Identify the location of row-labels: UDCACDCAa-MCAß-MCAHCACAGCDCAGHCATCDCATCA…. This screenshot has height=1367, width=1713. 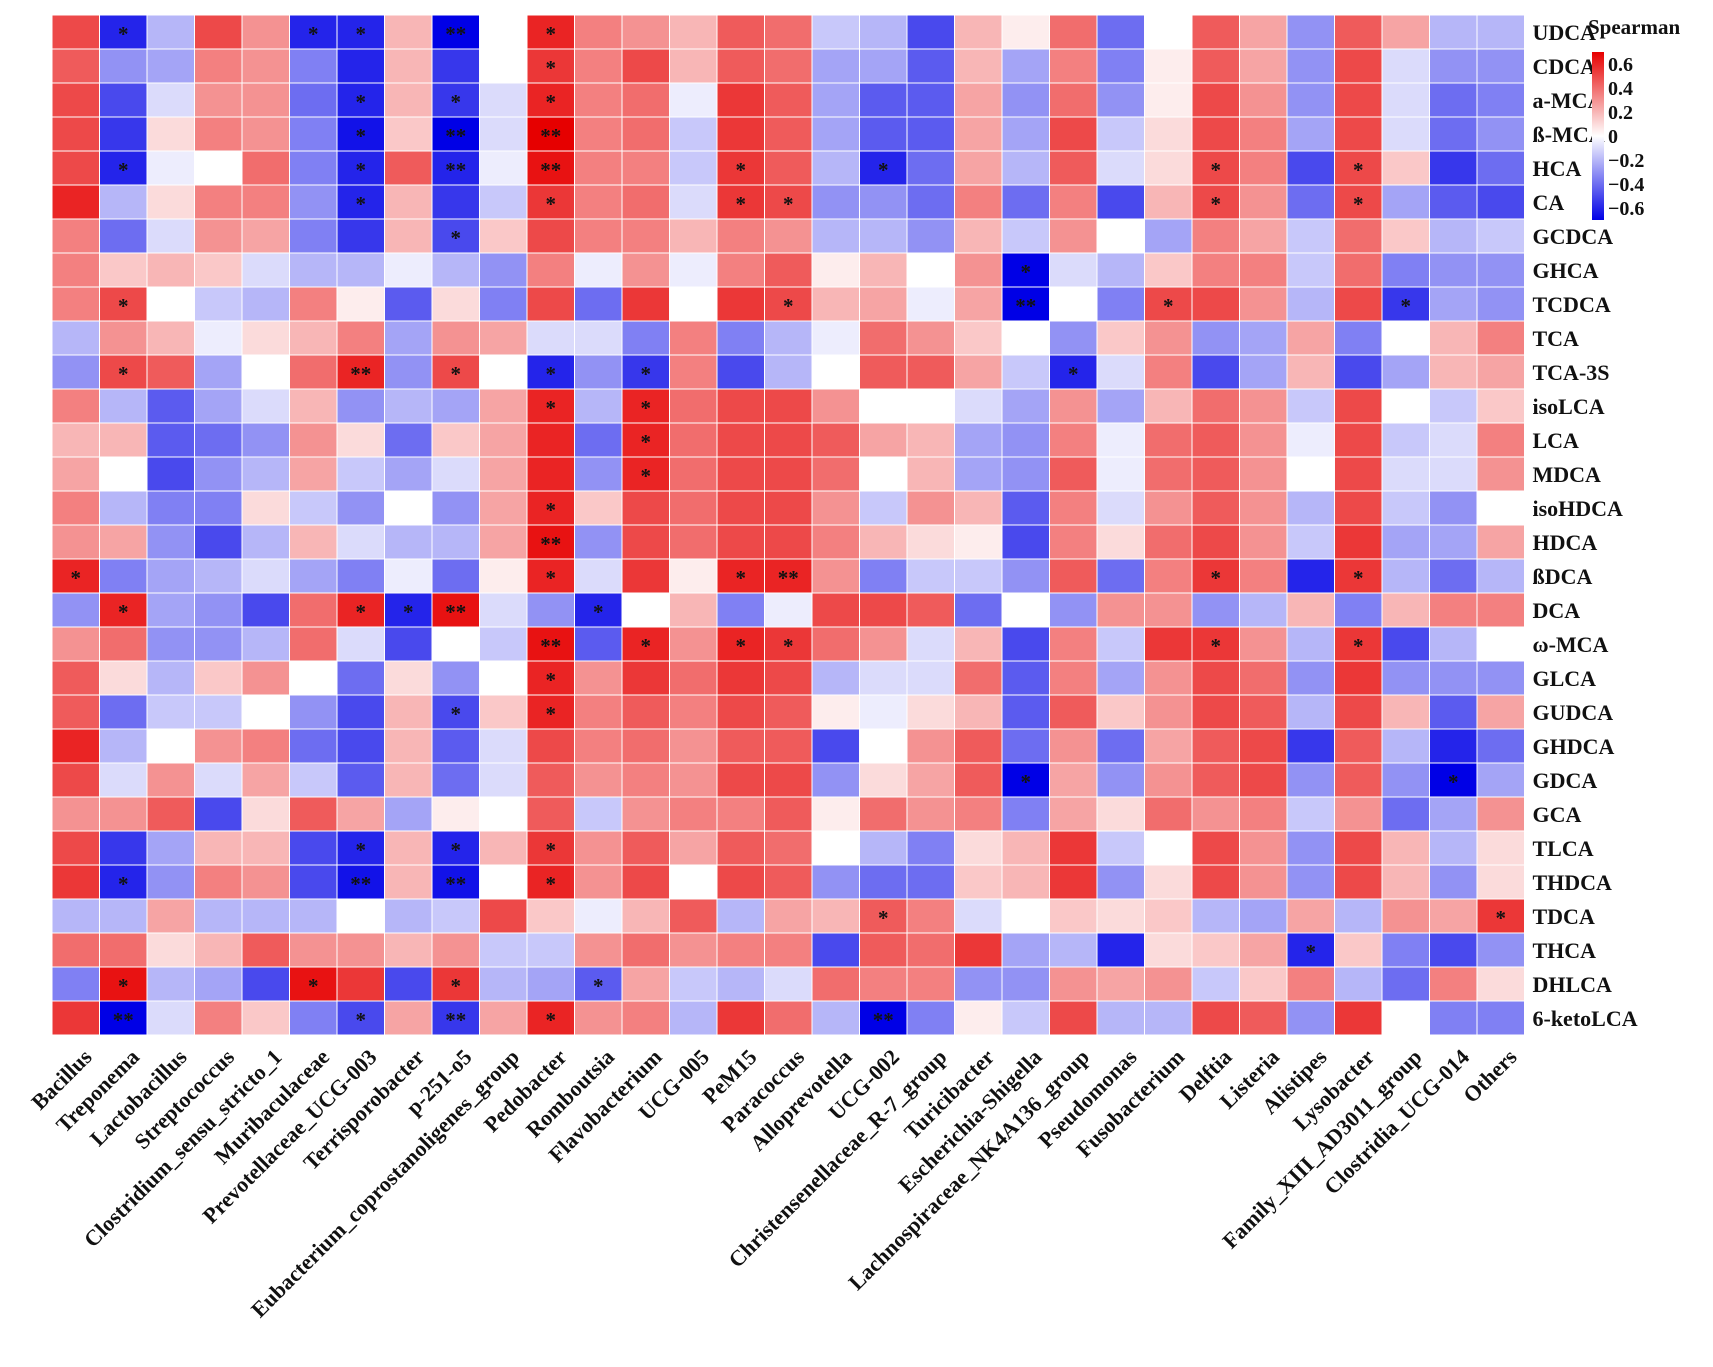
(1585, 525).